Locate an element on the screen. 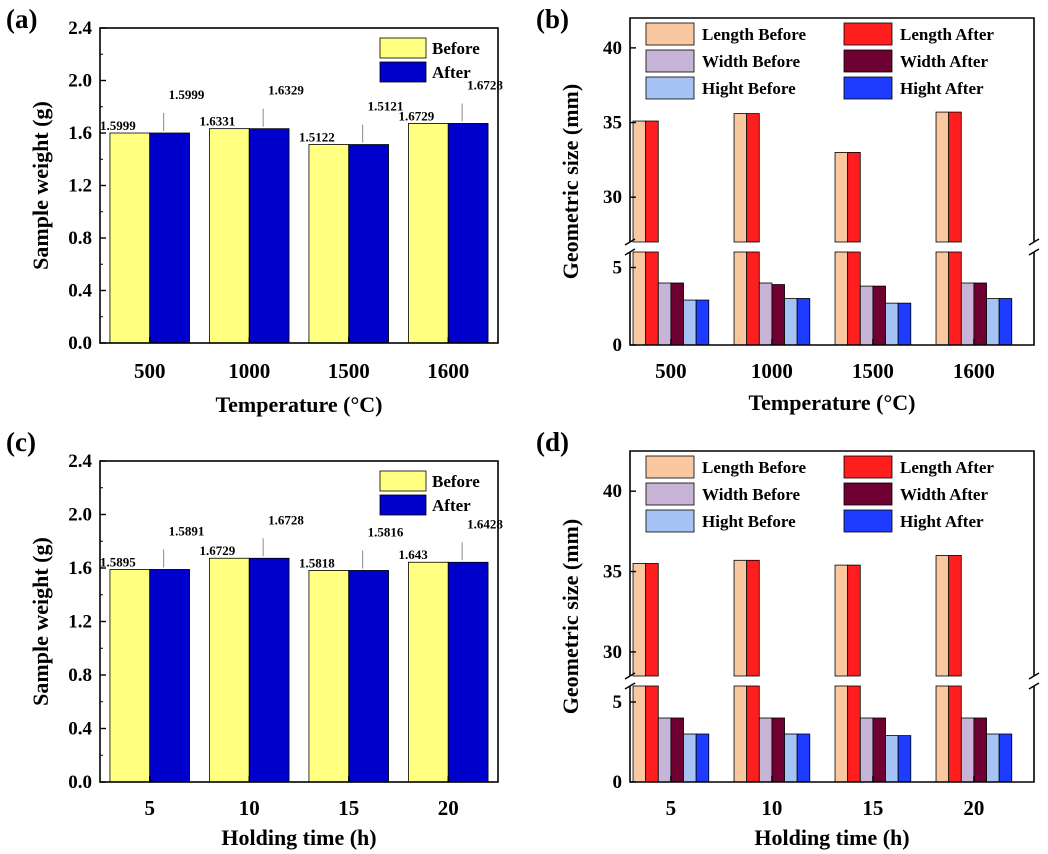 The height and width of the screenshot is (854, 1048). y-tick-label: 1.6 is located at coordinates (80, 133).